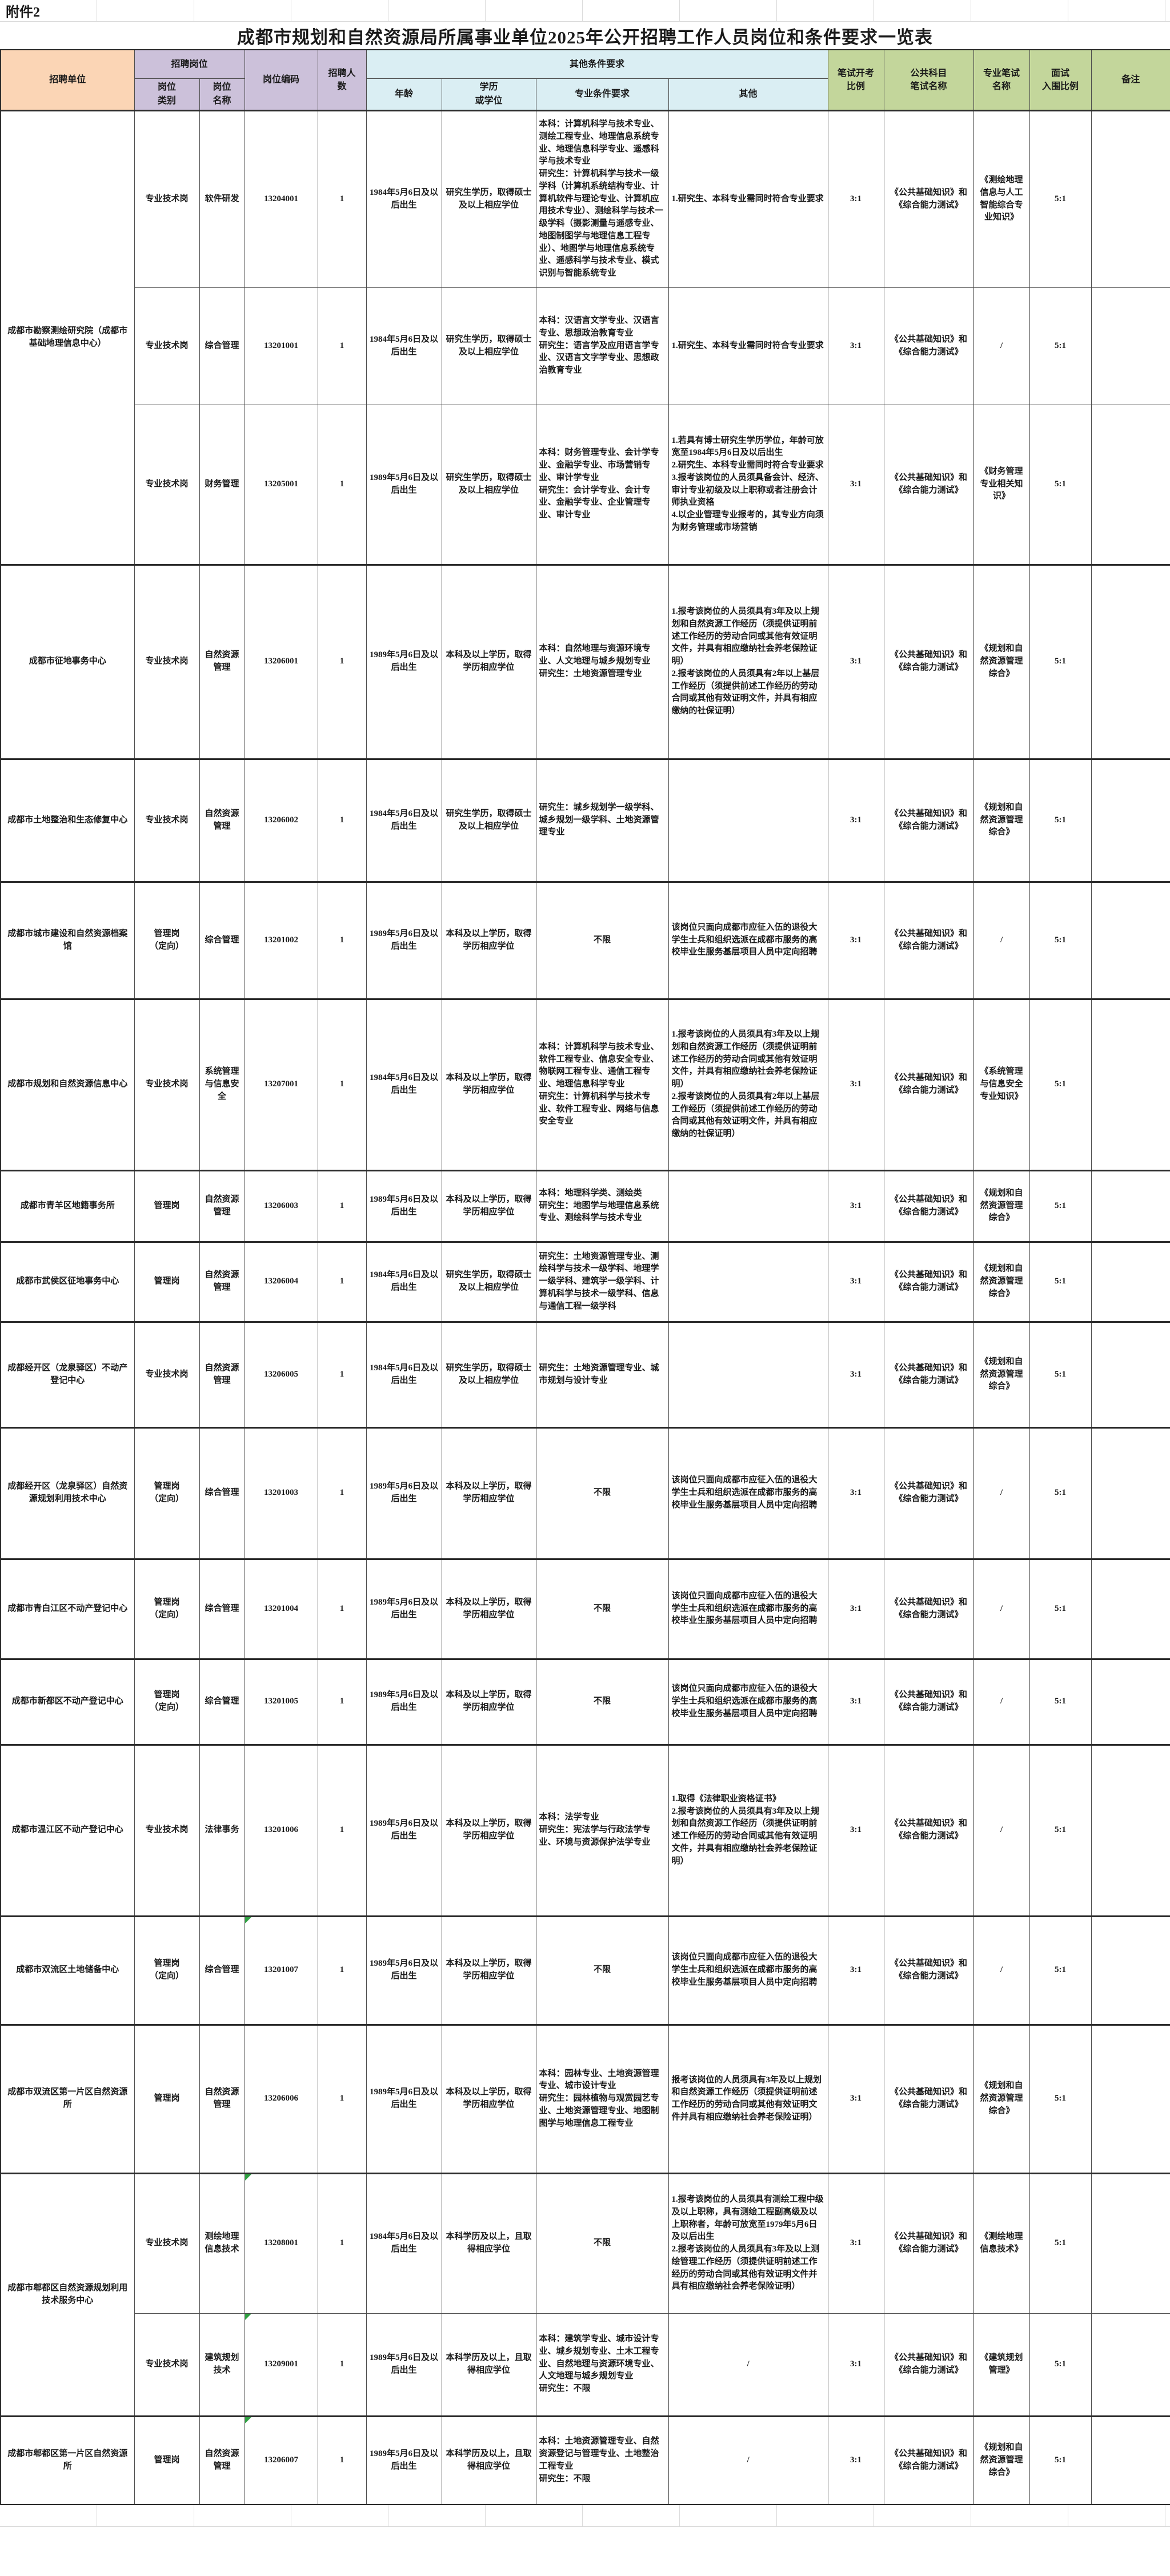  Describe the element at coordinates (67, 1830) in the screenshot. I see `cell-unit: 成都市温江区不动产登记中心` at that location.